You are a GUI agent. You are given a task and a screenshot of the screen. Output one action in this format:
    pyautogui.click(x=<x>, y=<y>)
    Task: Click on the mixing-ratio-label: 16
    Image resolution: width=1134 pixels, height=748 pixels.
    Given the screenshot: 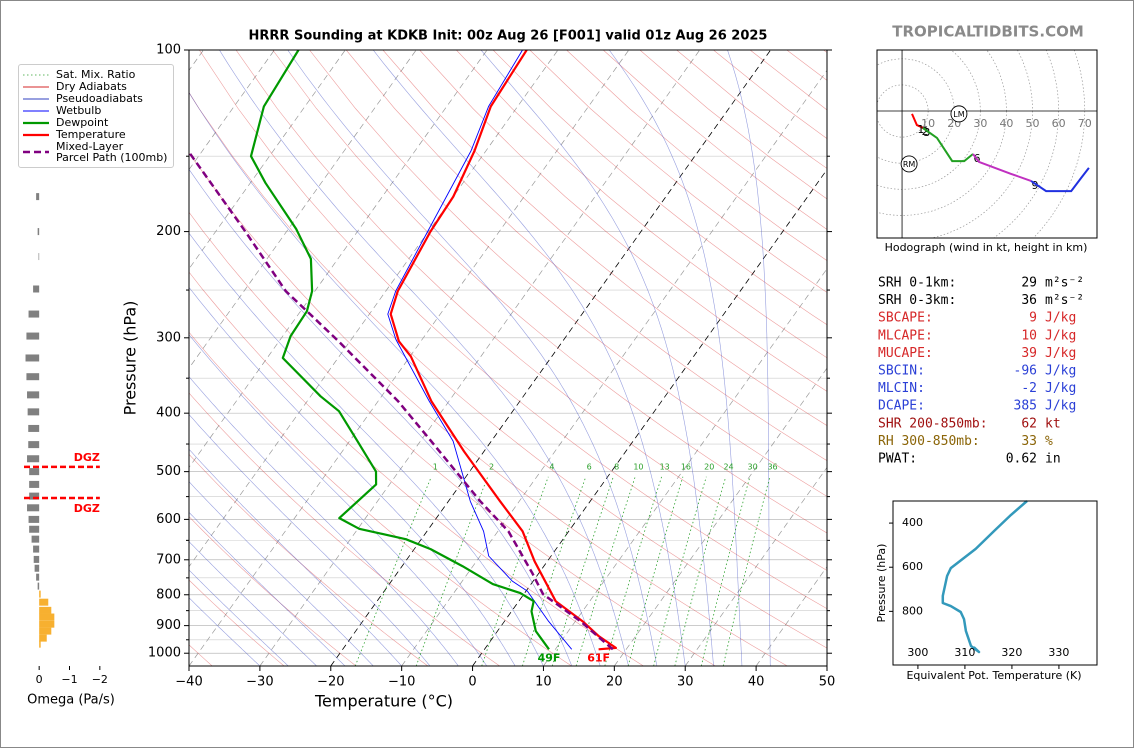 What is the action you would take?
    pyautogui.click(x=686, y=467)
    